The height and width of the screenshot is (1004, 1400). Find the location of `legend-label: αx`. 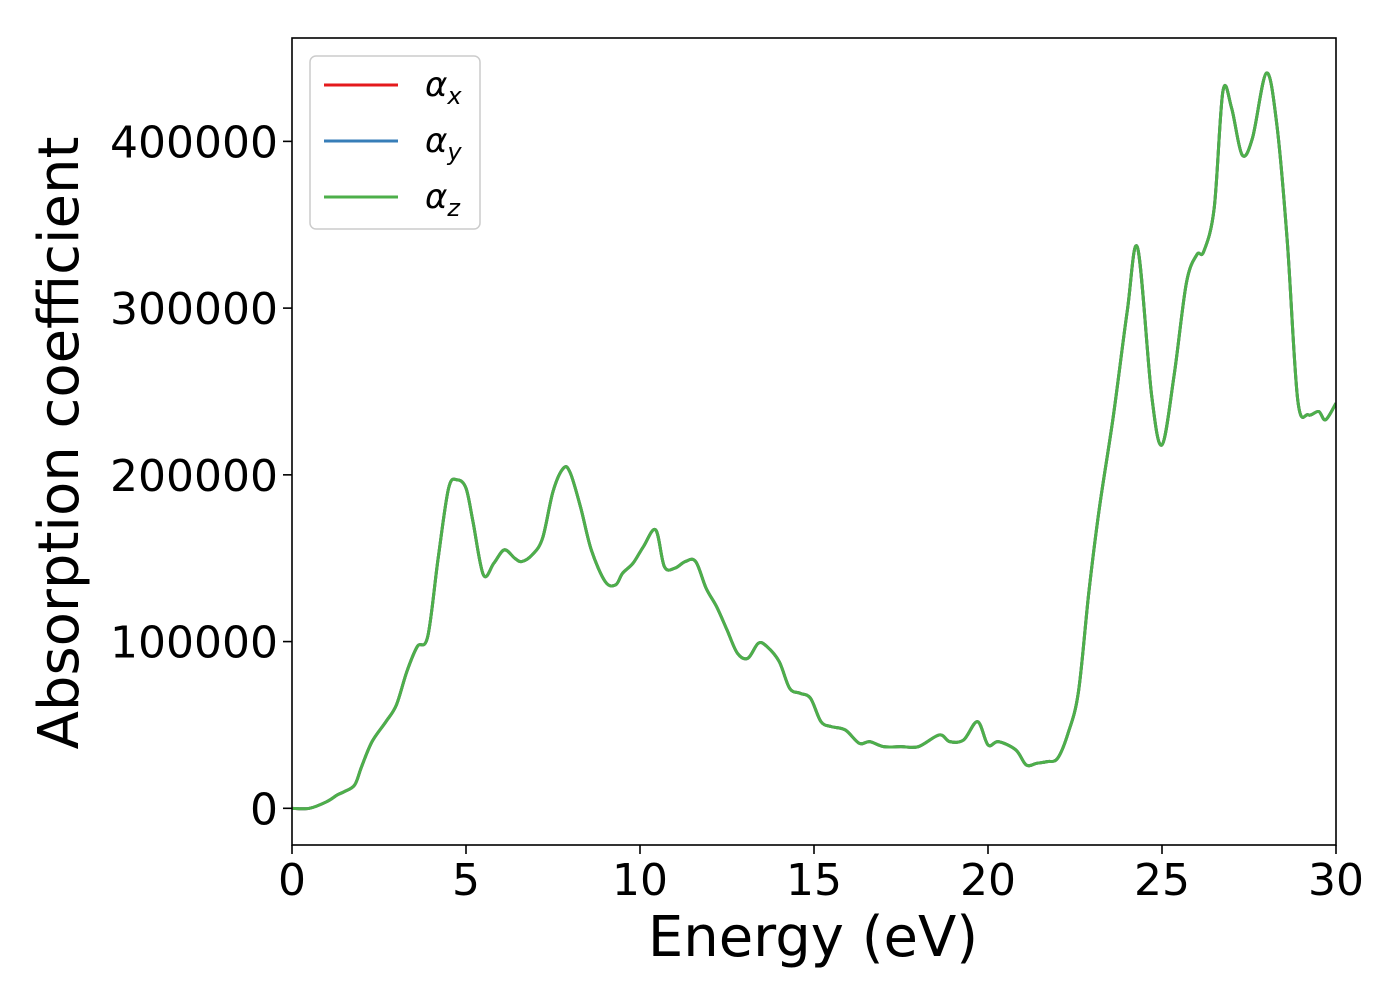

legend-label: αx is located at coordinates (443, 87).